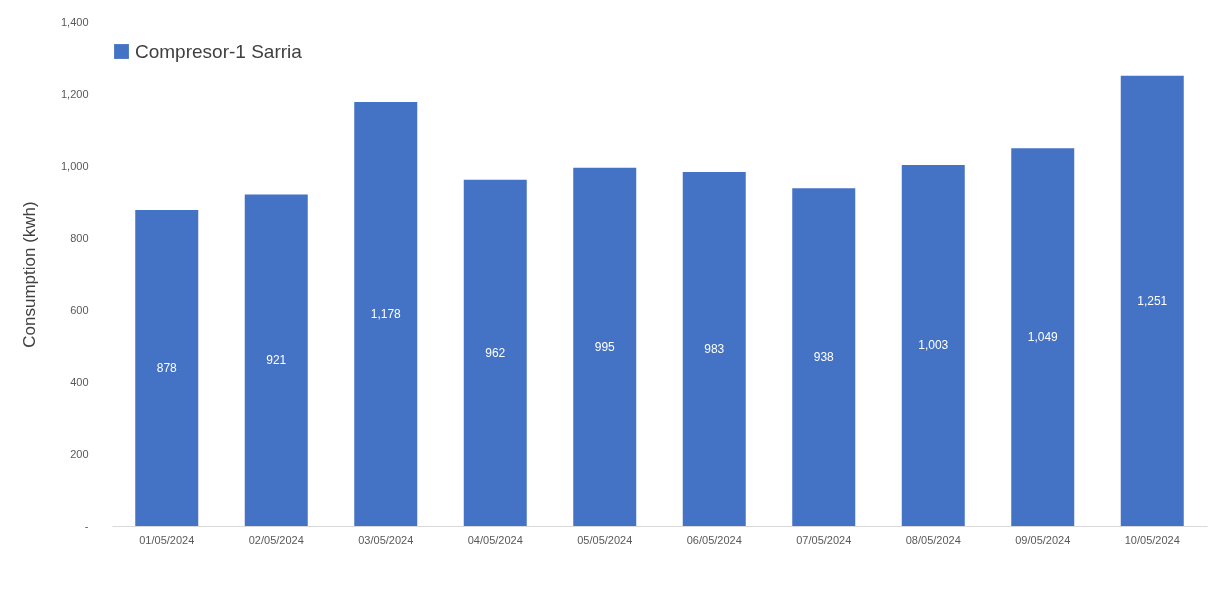  What do you see at coordinates (79, 453) in the screenshot?
I see `y-tick-label: 200` at bounding box center [79, 453].